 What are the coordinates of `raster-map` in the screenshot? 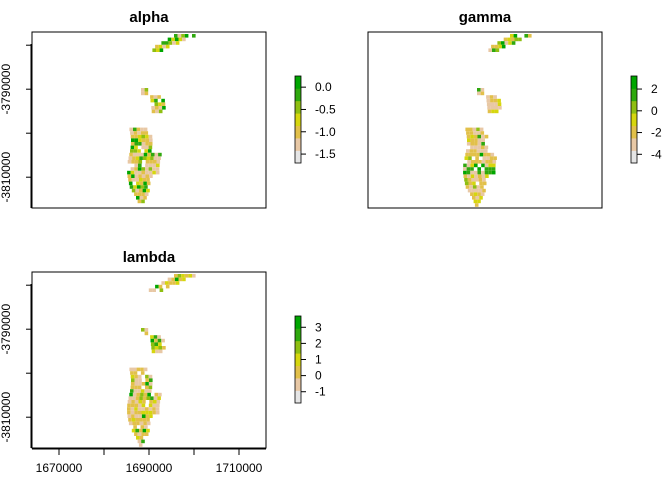 It's located at (497, 120).